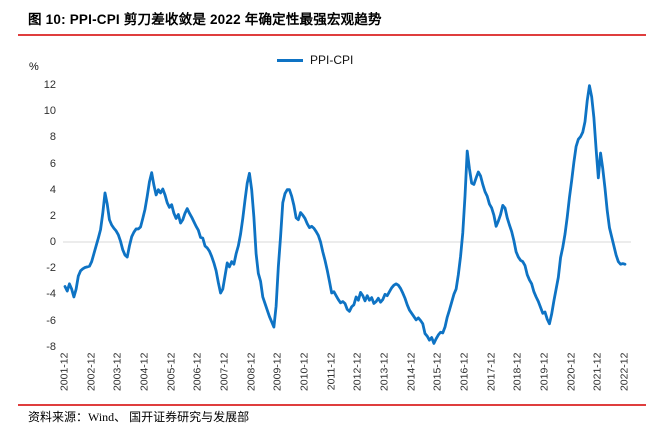 The height and width of the screenshot is (429, 652). I want to click on x-tick-label: 2017-12, so click(491, 372).